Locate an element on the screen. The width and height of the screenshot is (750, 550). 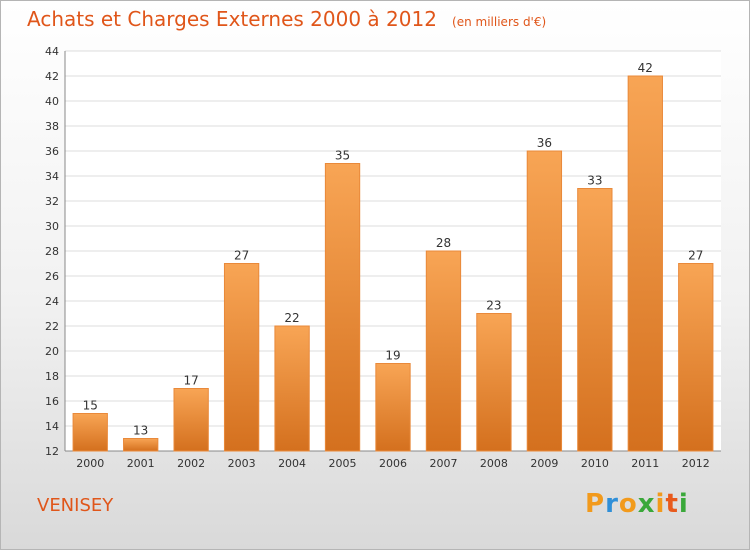
data-label: 33 is located at coordinates (594, 181).